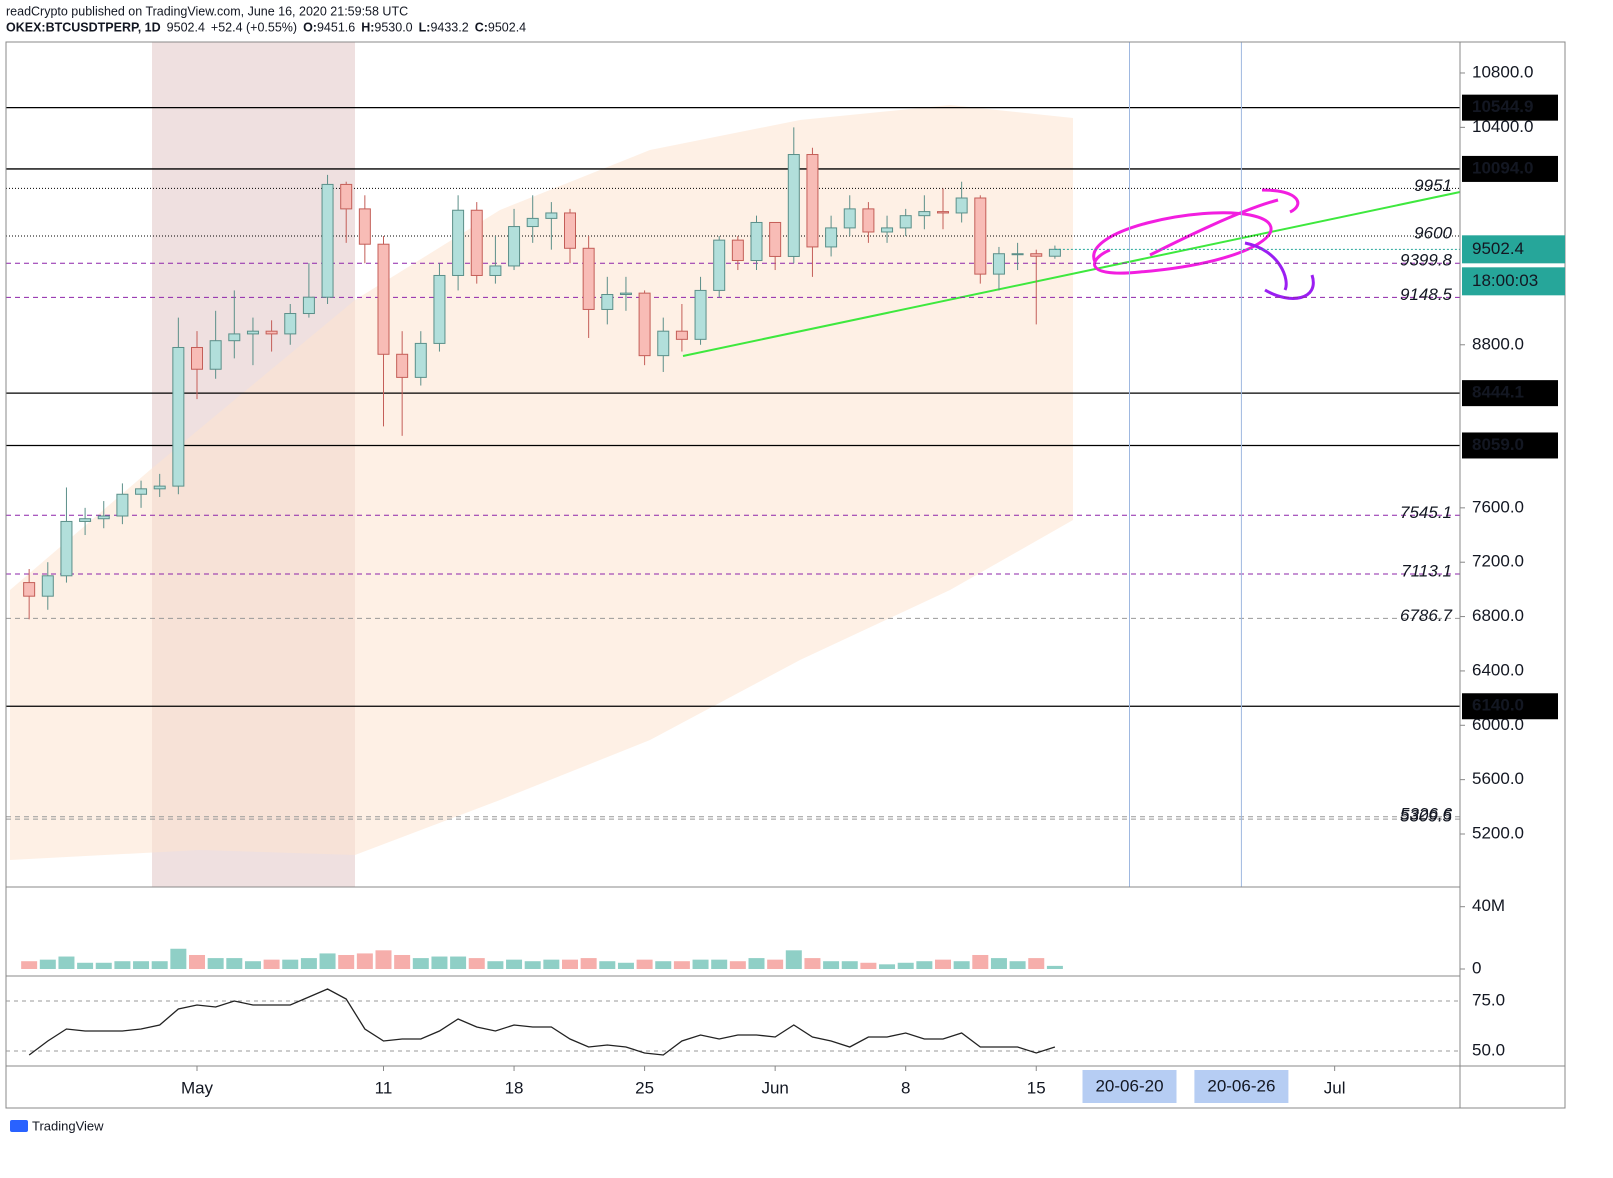 Image resolution: width=1613 pixels, height=1178 pixels. What do you see at coordinates (1426, 816) in the screenshot?
I see `level-label: 5309.5` at bounding box center [1426, 816].